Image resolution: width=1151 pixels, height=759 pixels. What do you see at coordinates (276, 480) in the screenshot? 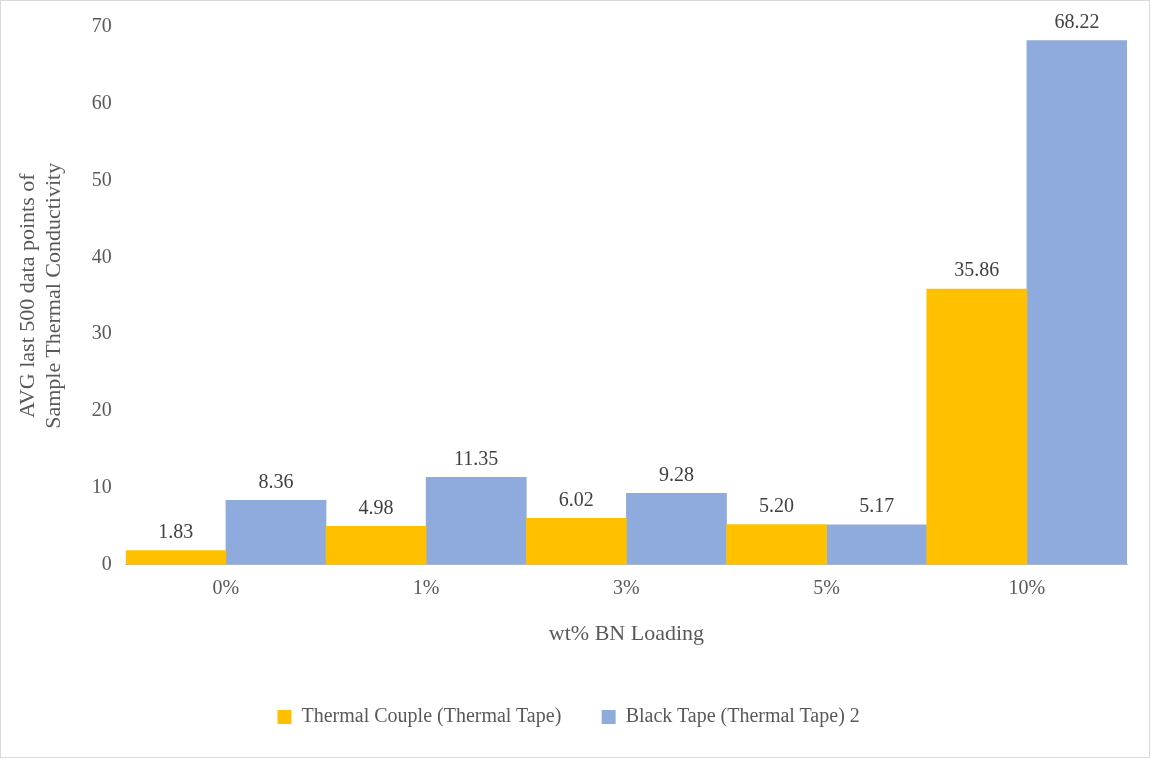
I see `data-label: 8.36` at bounding box center [276, 480].